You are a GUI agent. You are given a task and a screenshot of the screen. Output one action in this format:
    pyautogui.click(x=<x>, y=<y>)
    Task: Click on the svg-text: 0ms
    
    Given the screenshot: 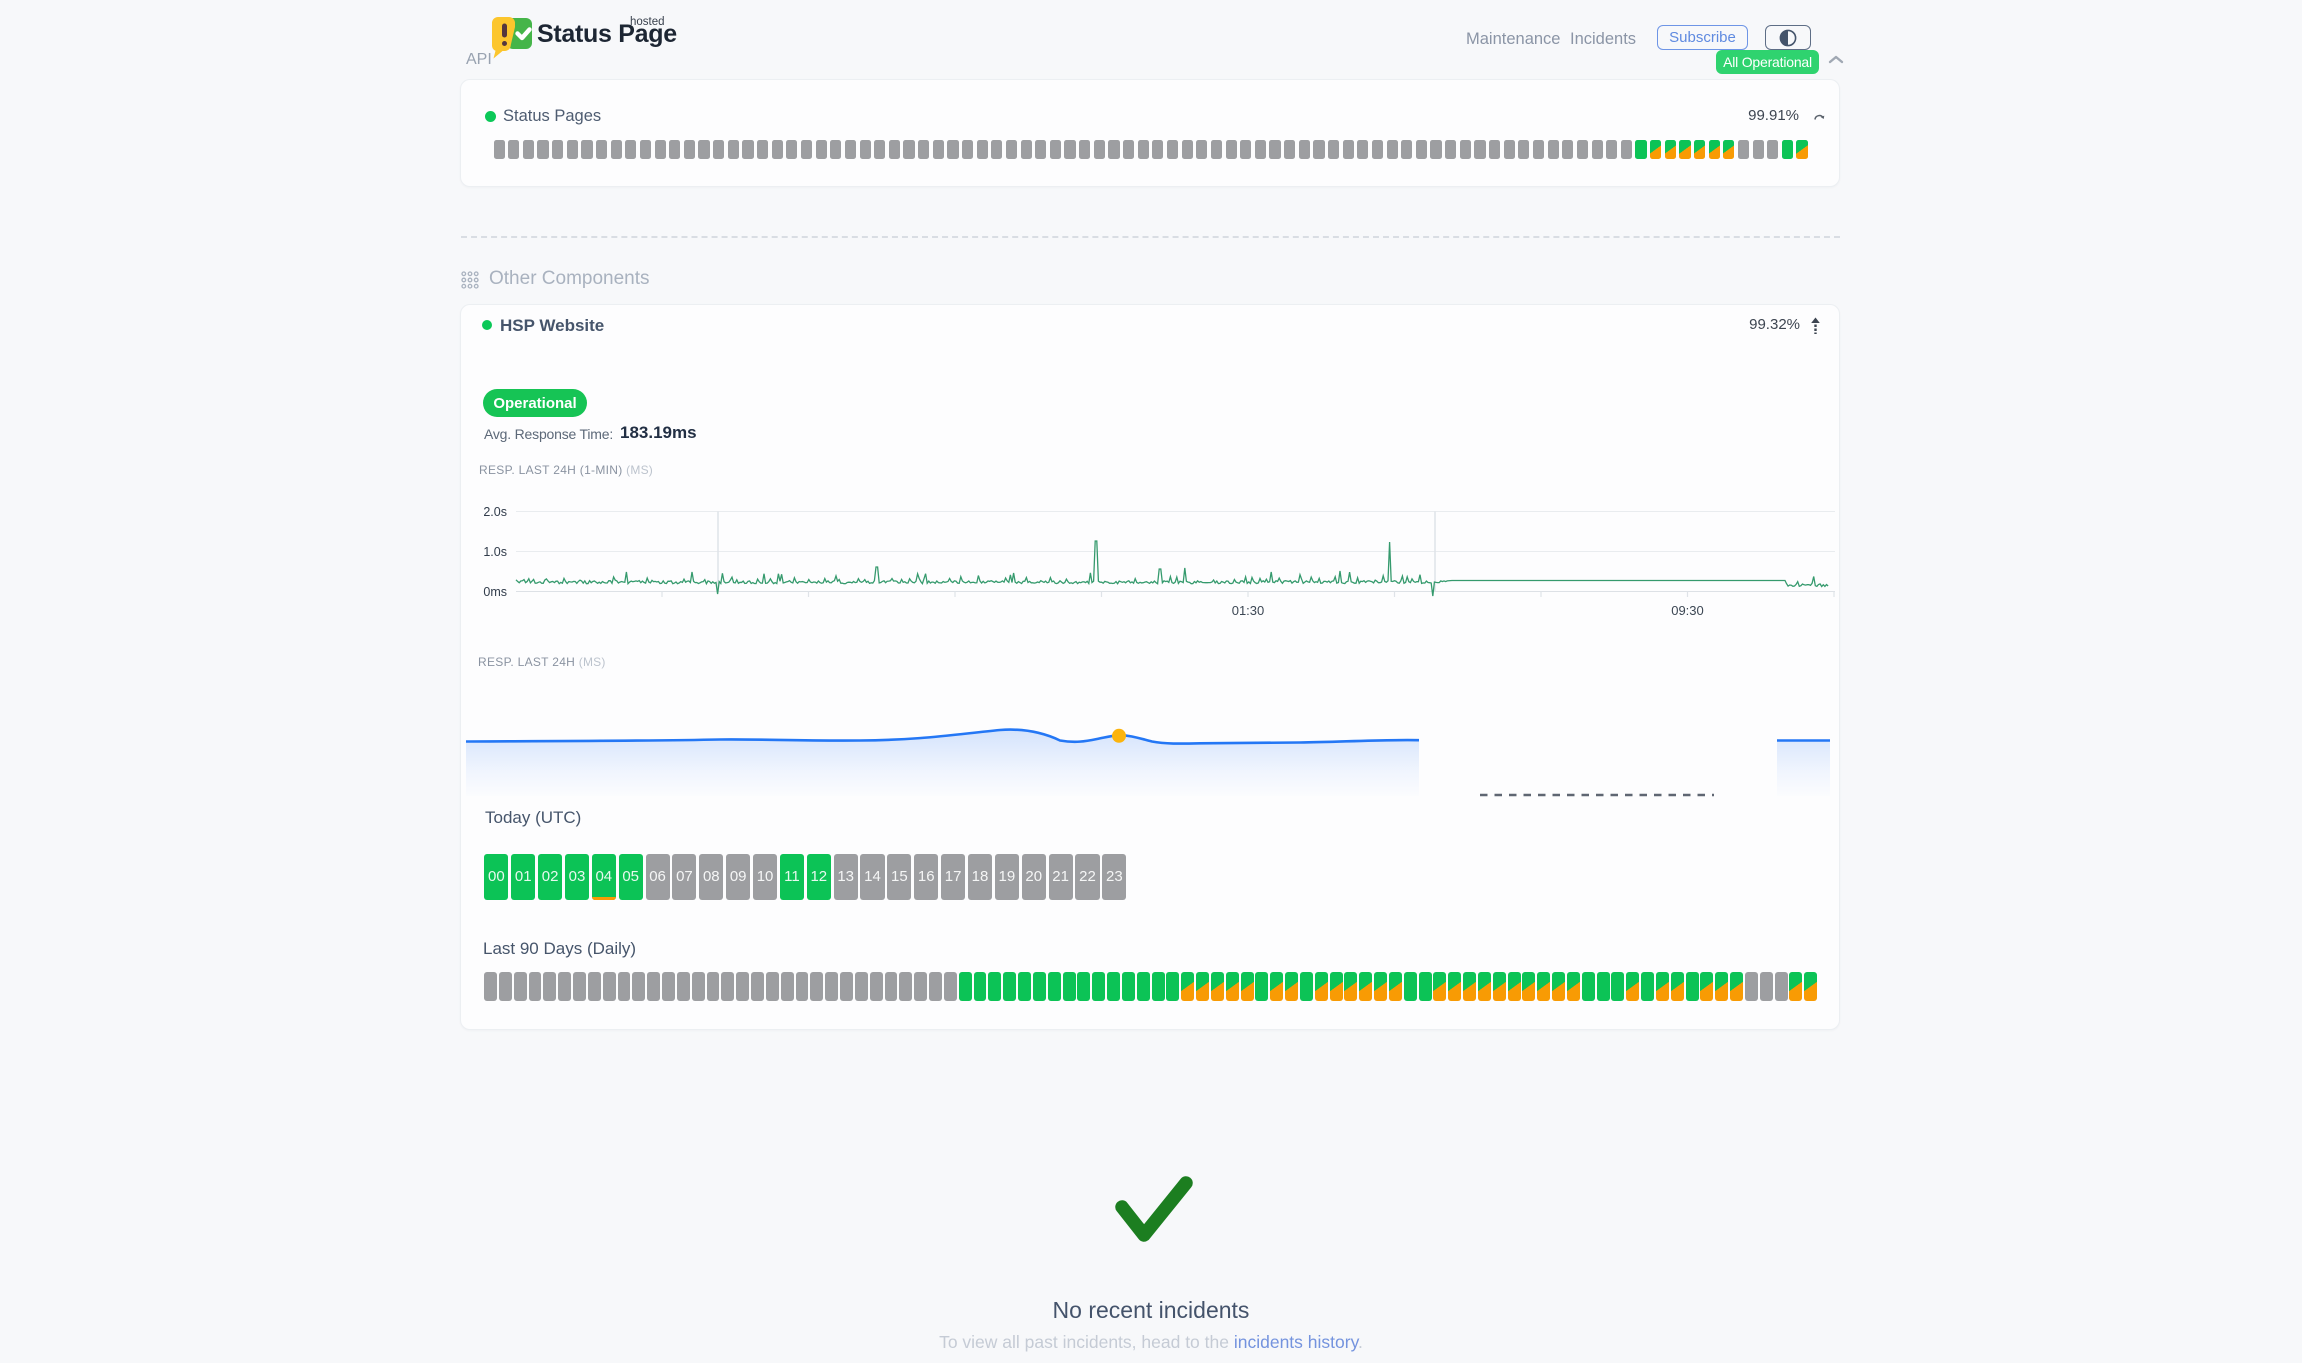 What is the action you would take?
    pyautogui.click(x=495, y=592)
    